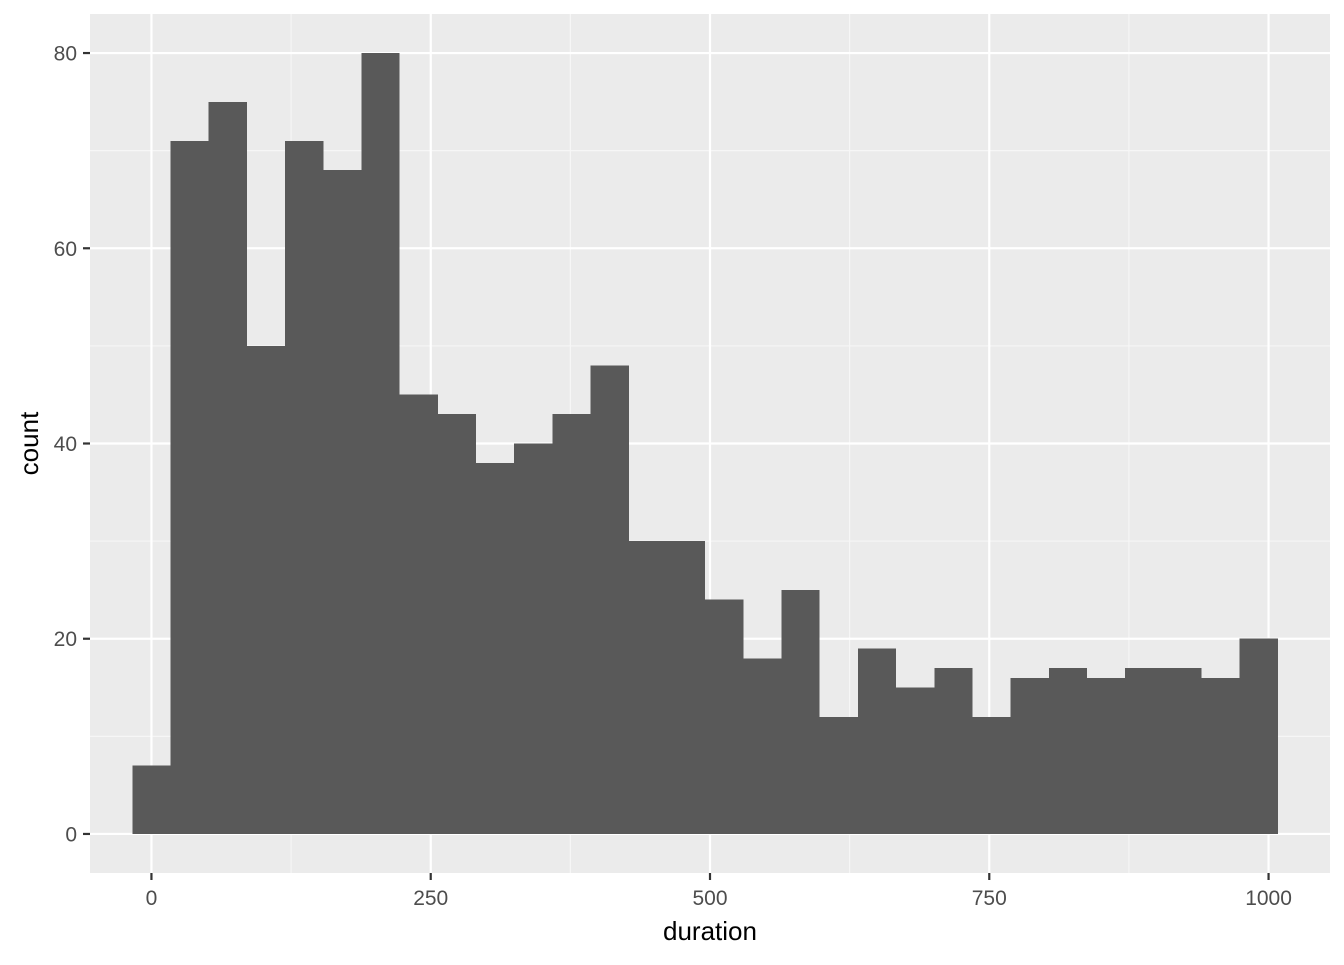 The height and width of the screenshot is (965, 1344). I want to click on y-tick-label: 80, so click(65, 54).